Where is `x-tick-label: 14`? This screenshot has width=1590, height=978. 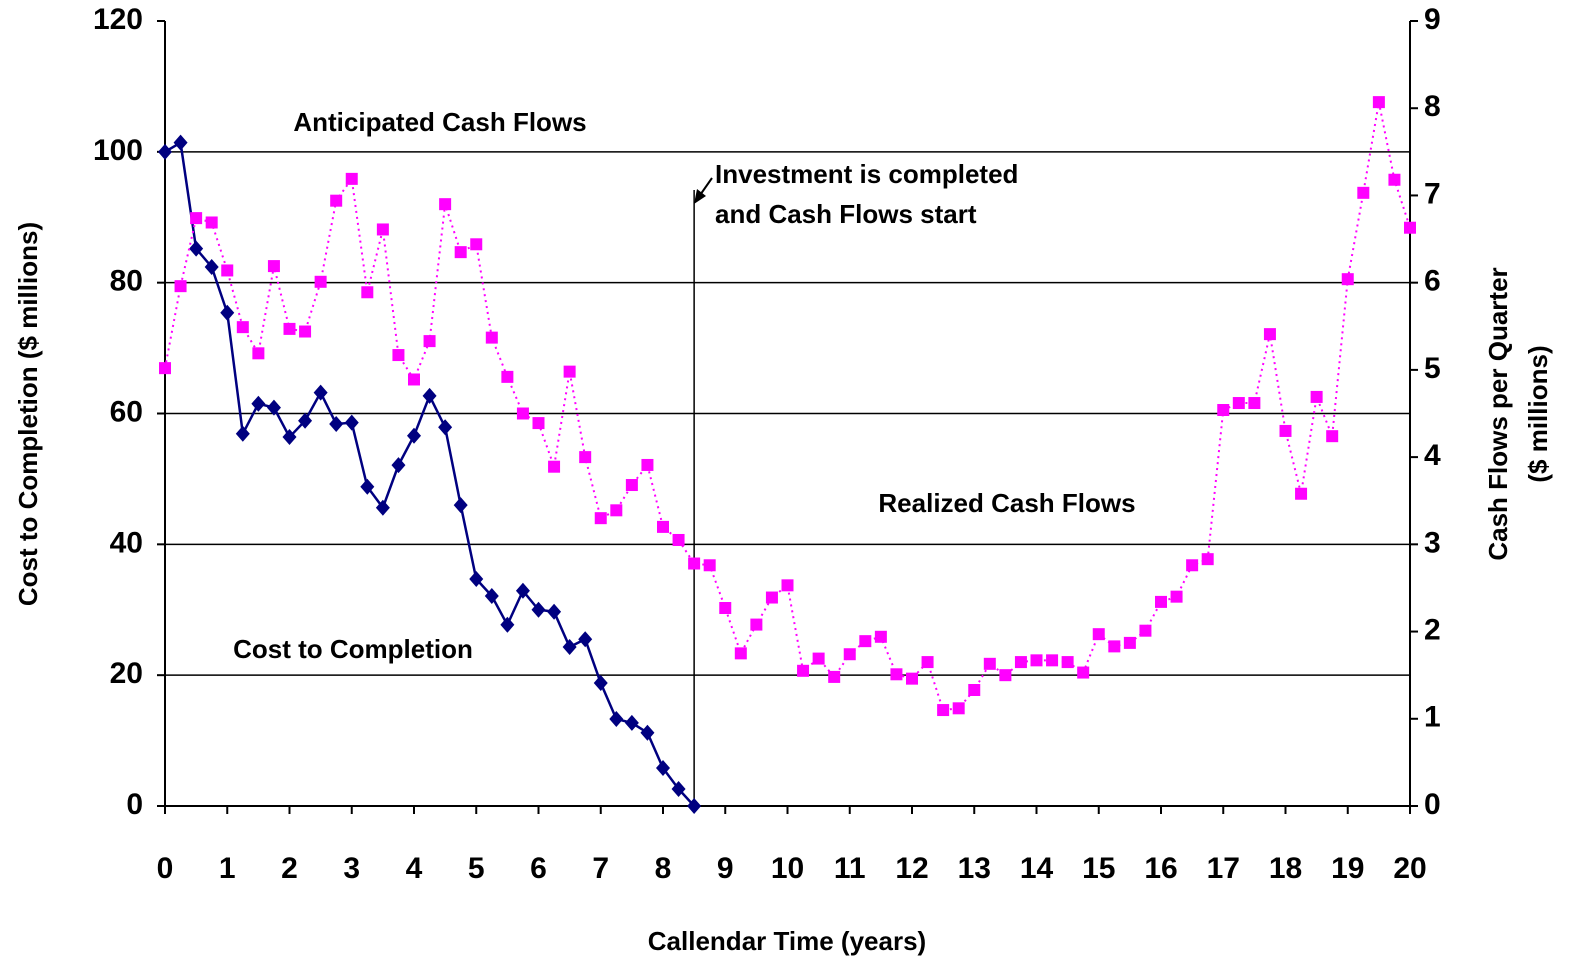
x-tick-label: 14 is located at coordinates (1037, 868).